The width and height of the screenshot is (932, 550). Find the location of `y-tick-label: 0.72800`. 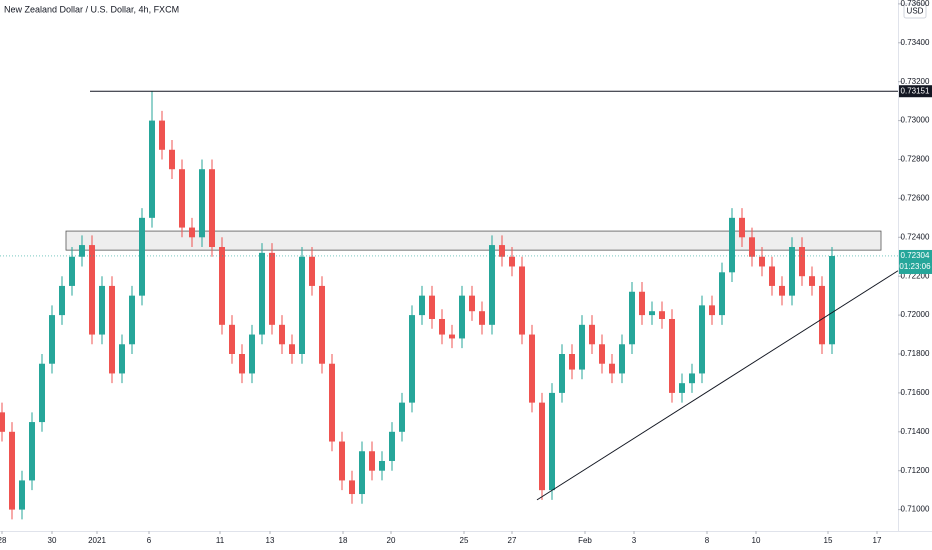

y-tick-label: 0.72800 is located at coordinates (915, 159).